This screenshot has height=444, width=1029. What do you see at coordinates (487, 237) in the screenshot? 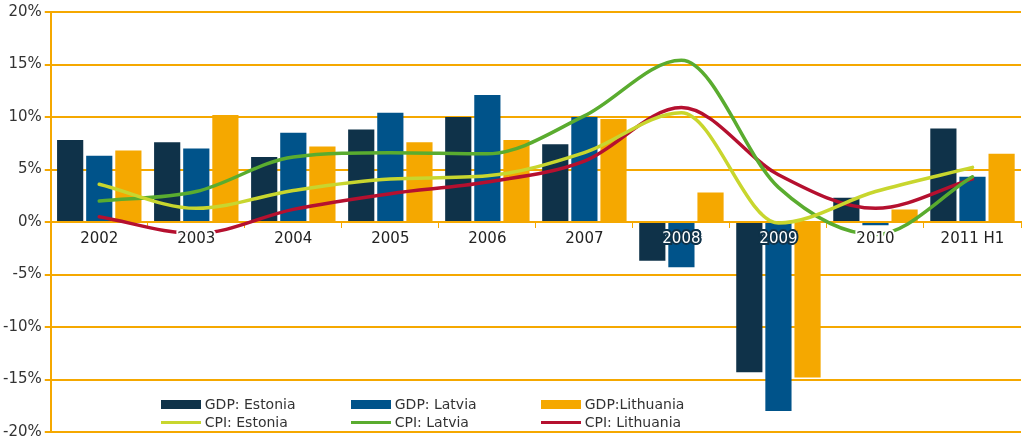
I see `x-tick-label: 2006` at bounding box center [487, 237].